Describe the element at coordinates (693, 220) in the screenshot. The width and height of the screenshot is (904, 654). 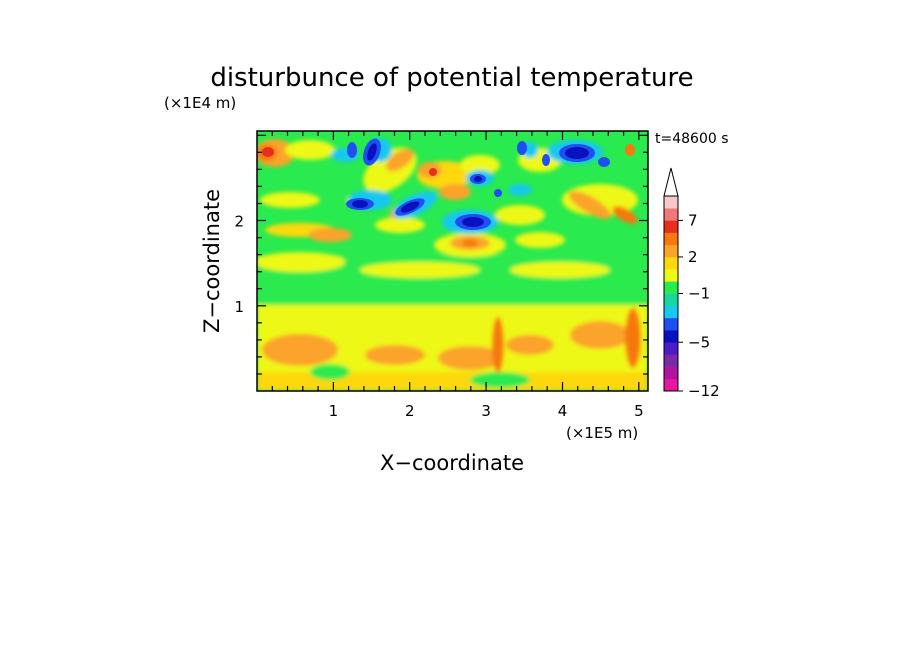
I see `colorbar-tick-label: 7` at that location.